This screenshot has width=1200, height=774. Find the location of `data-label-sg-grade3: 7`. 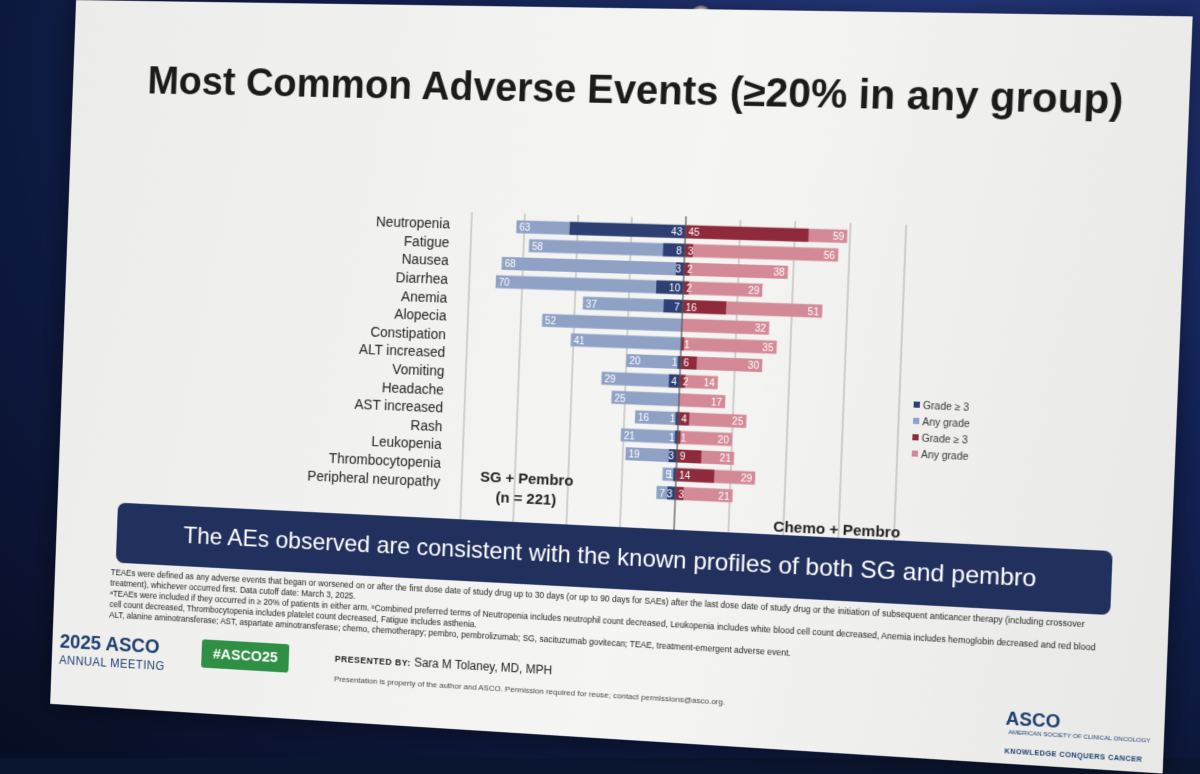

data-label-sg-grade3: 7 is located at coordinates (677, 307).